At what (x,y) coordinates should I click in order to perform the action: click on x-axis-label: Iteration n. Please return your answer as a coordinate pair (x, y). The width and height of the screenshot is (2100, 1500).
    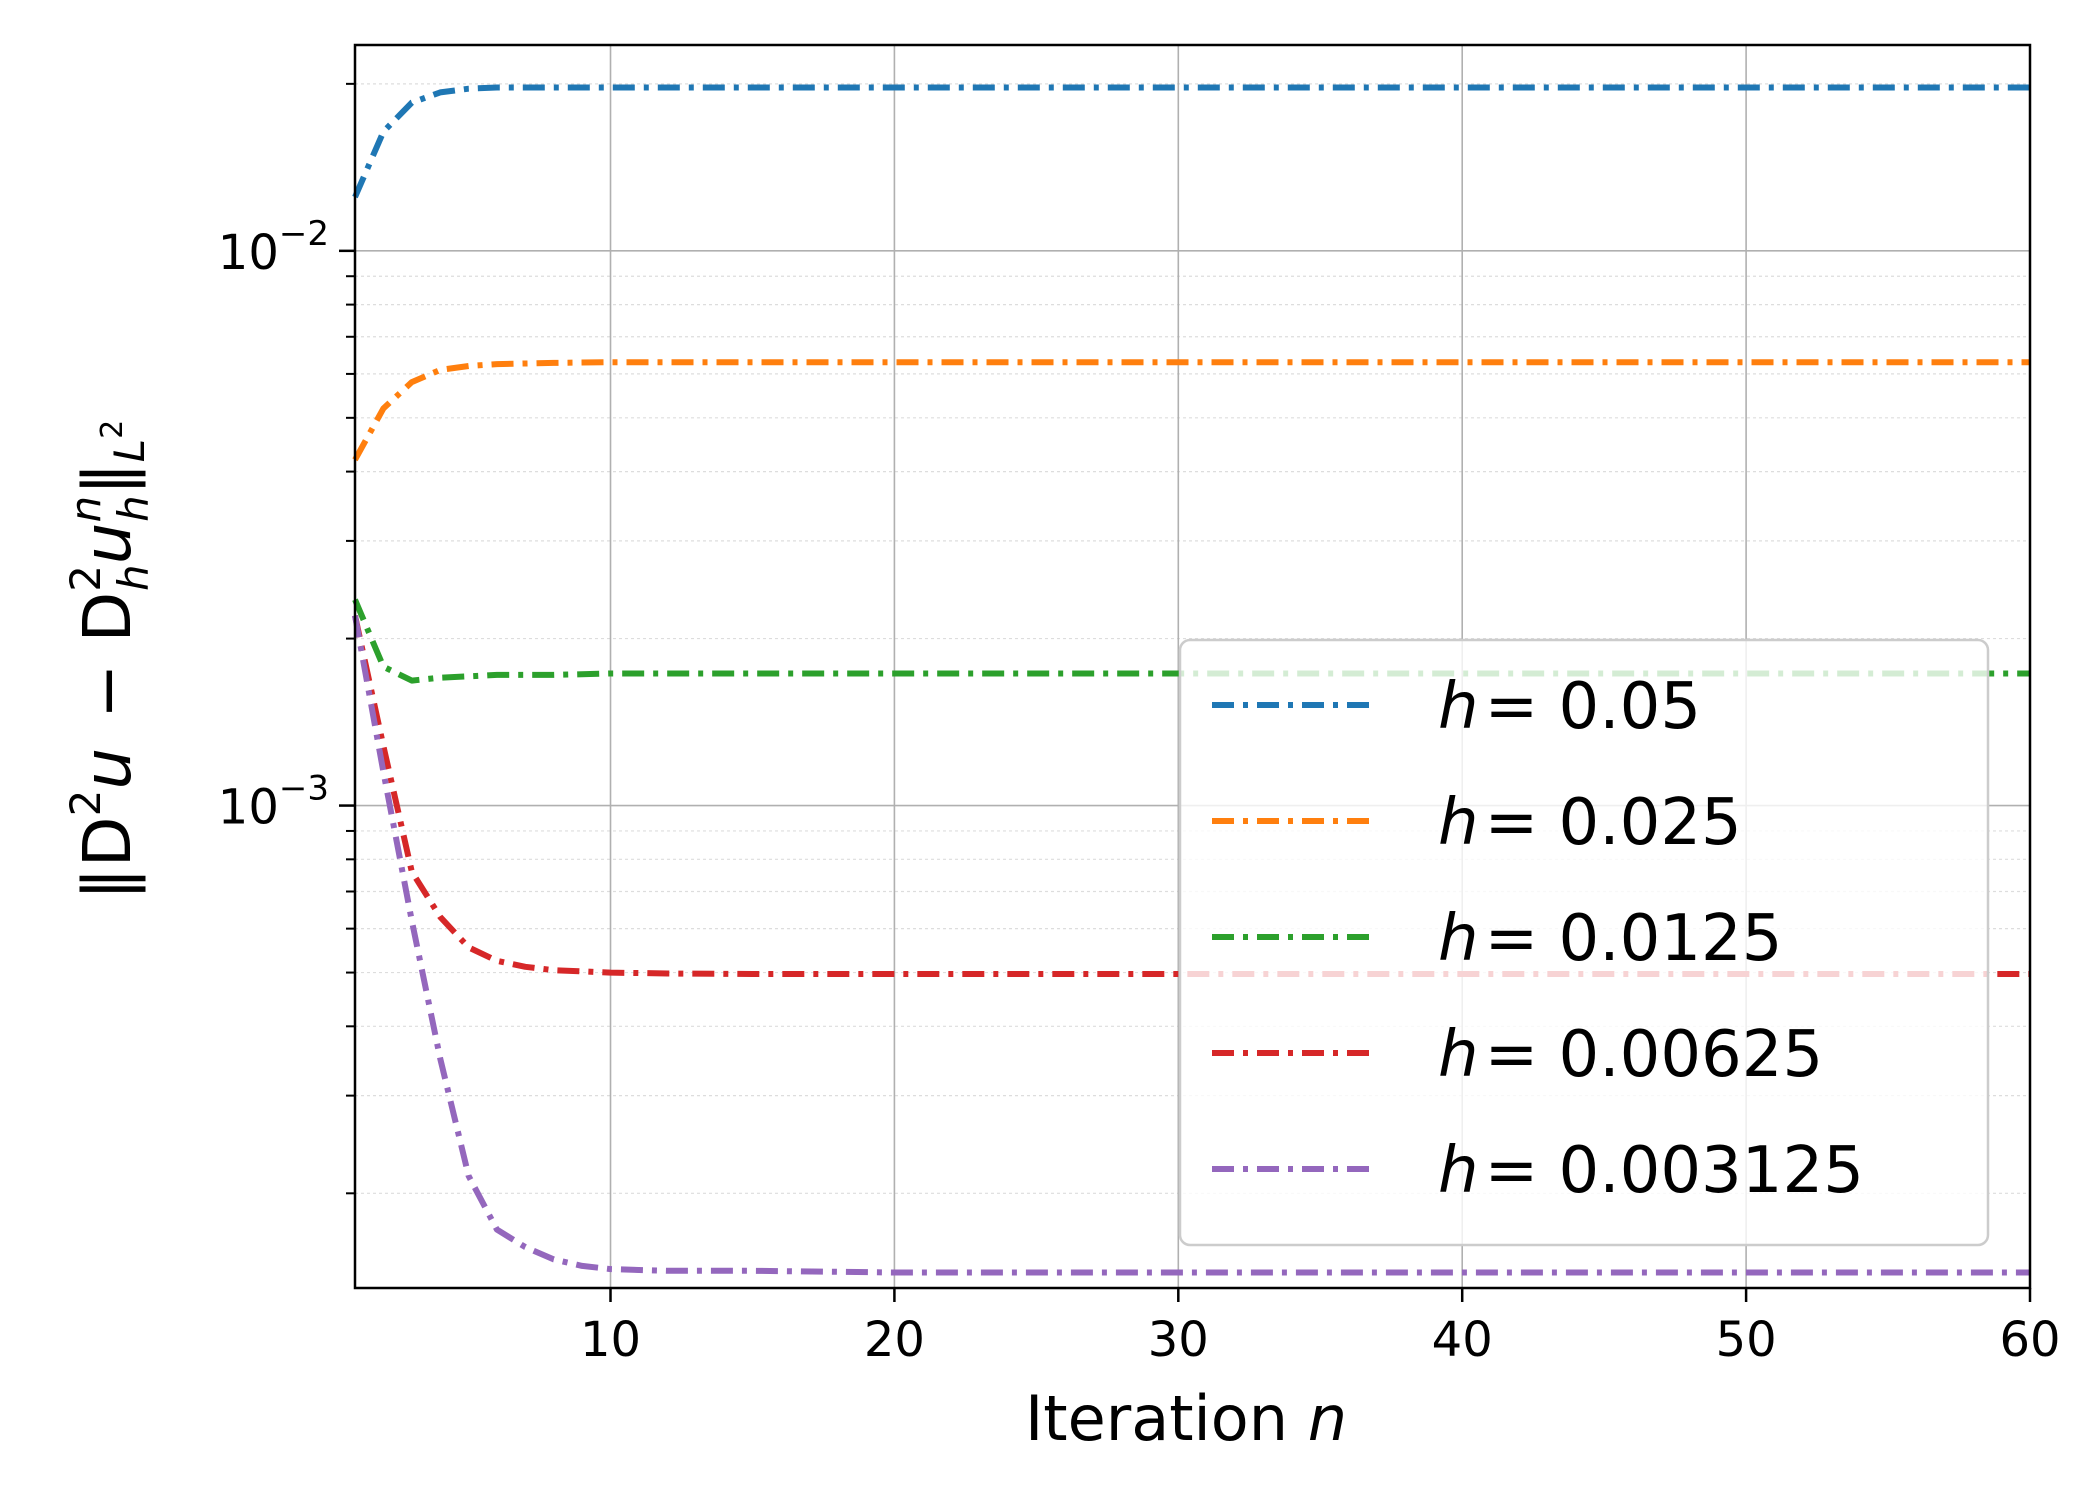
    Looking at the image, I should click on (1186, 1418).